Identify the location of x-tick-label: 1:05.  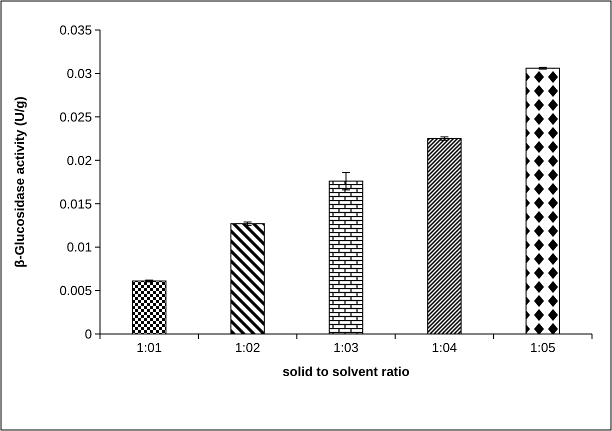
(543, 347).